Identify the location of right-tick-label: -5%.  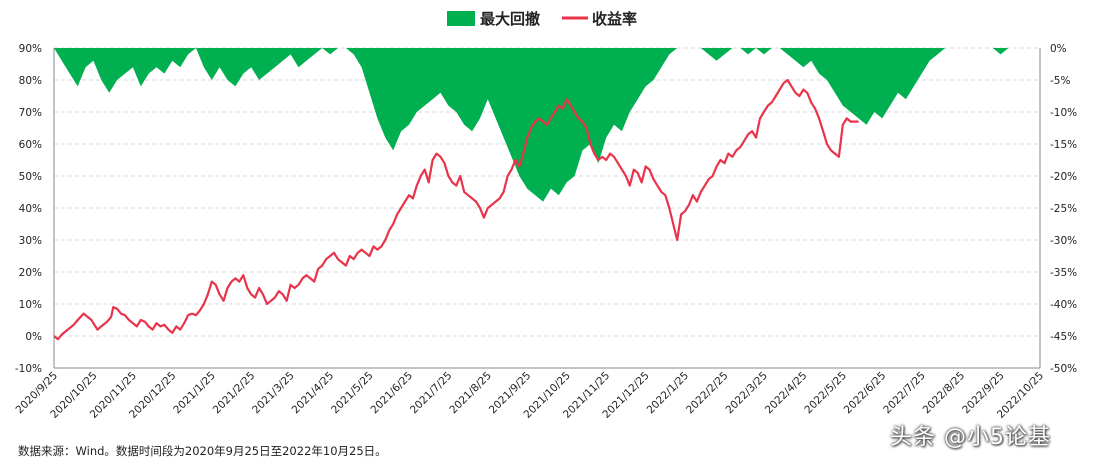
(1060, 81).